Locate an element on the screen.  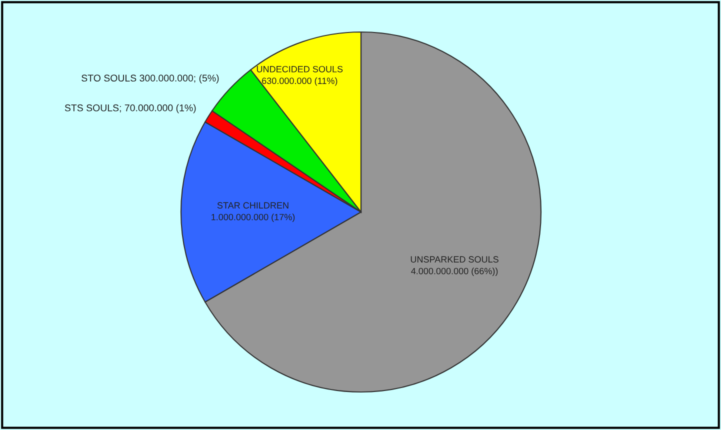
data-label: STS SOULS; 70.000.000 (1%) is located at coordinates (130, 109).